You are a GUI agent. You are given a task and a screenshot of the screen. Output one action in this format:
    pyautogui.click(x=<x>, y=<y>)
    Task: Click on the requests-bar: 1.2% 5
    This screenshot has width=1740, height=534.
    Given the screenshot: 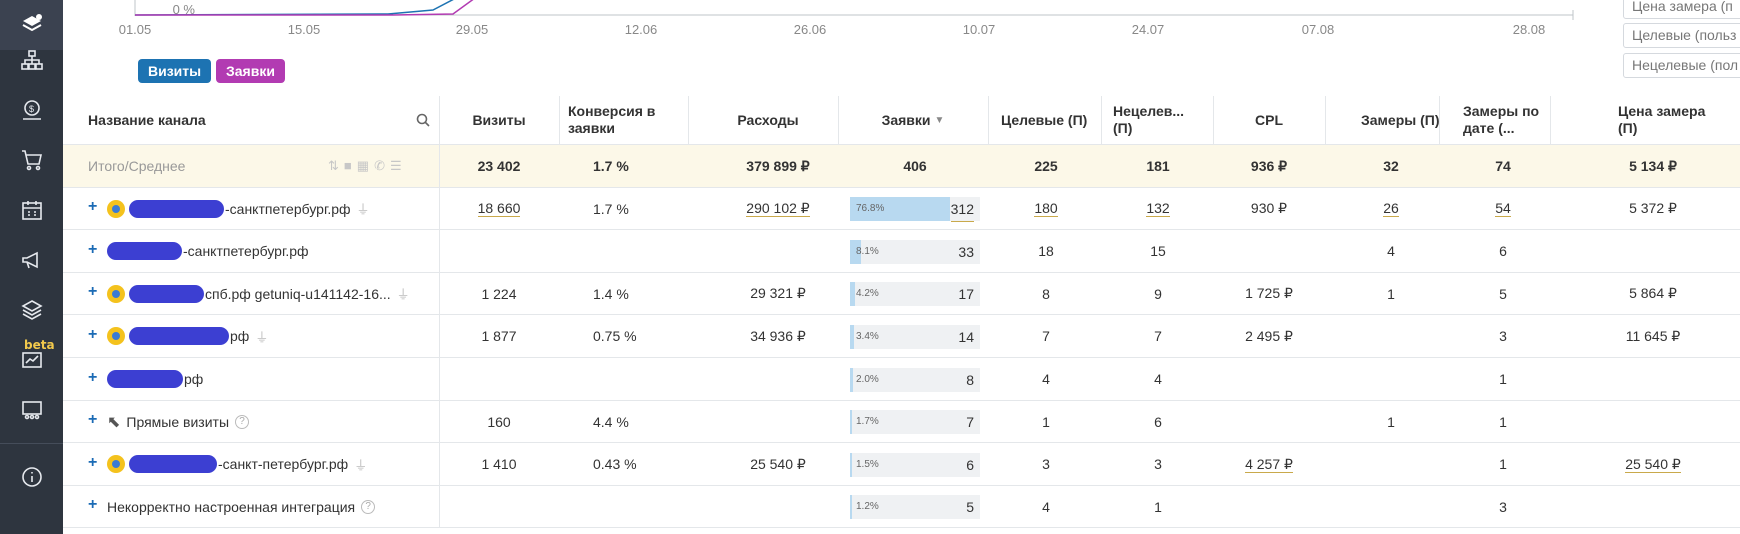 What is the action you would take?
    pyautogui.click(x=915, y=507)
    